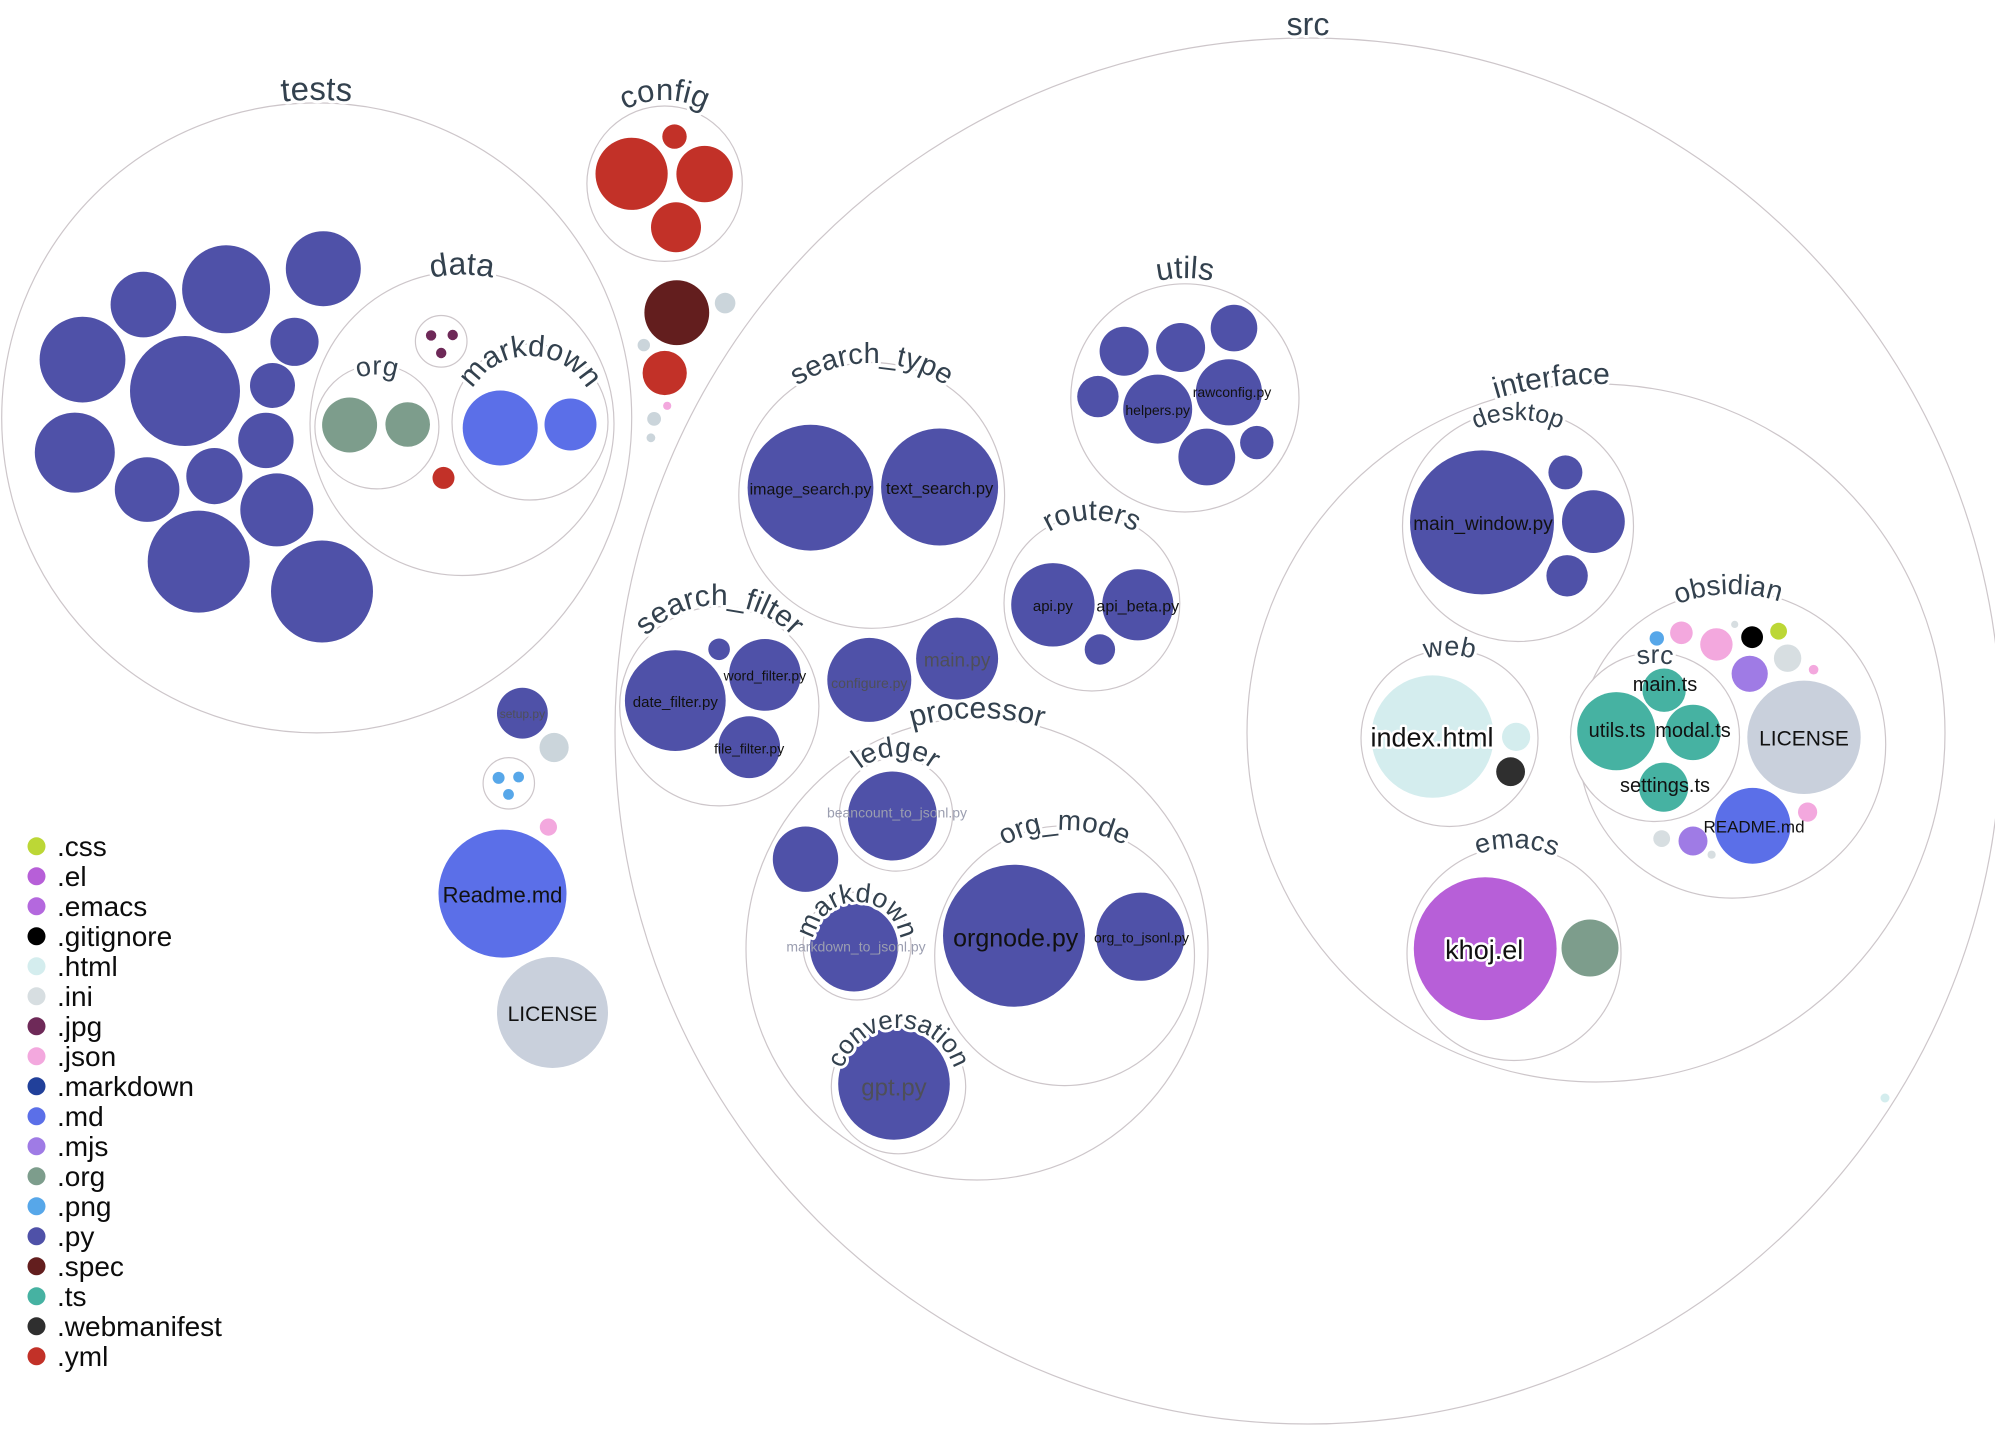 Image resolution: width=1995 pixels, height=1451 pixels. Describe the element at coordinates (82, 1356) in the screenshot. I see `svg-text: .yml` at that location.